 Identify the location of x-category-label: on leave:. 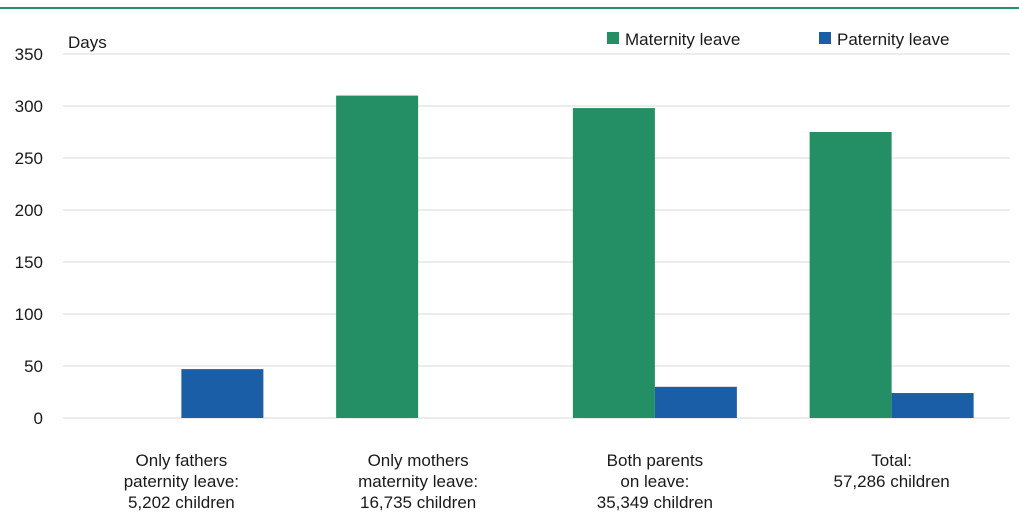
(654, 481).